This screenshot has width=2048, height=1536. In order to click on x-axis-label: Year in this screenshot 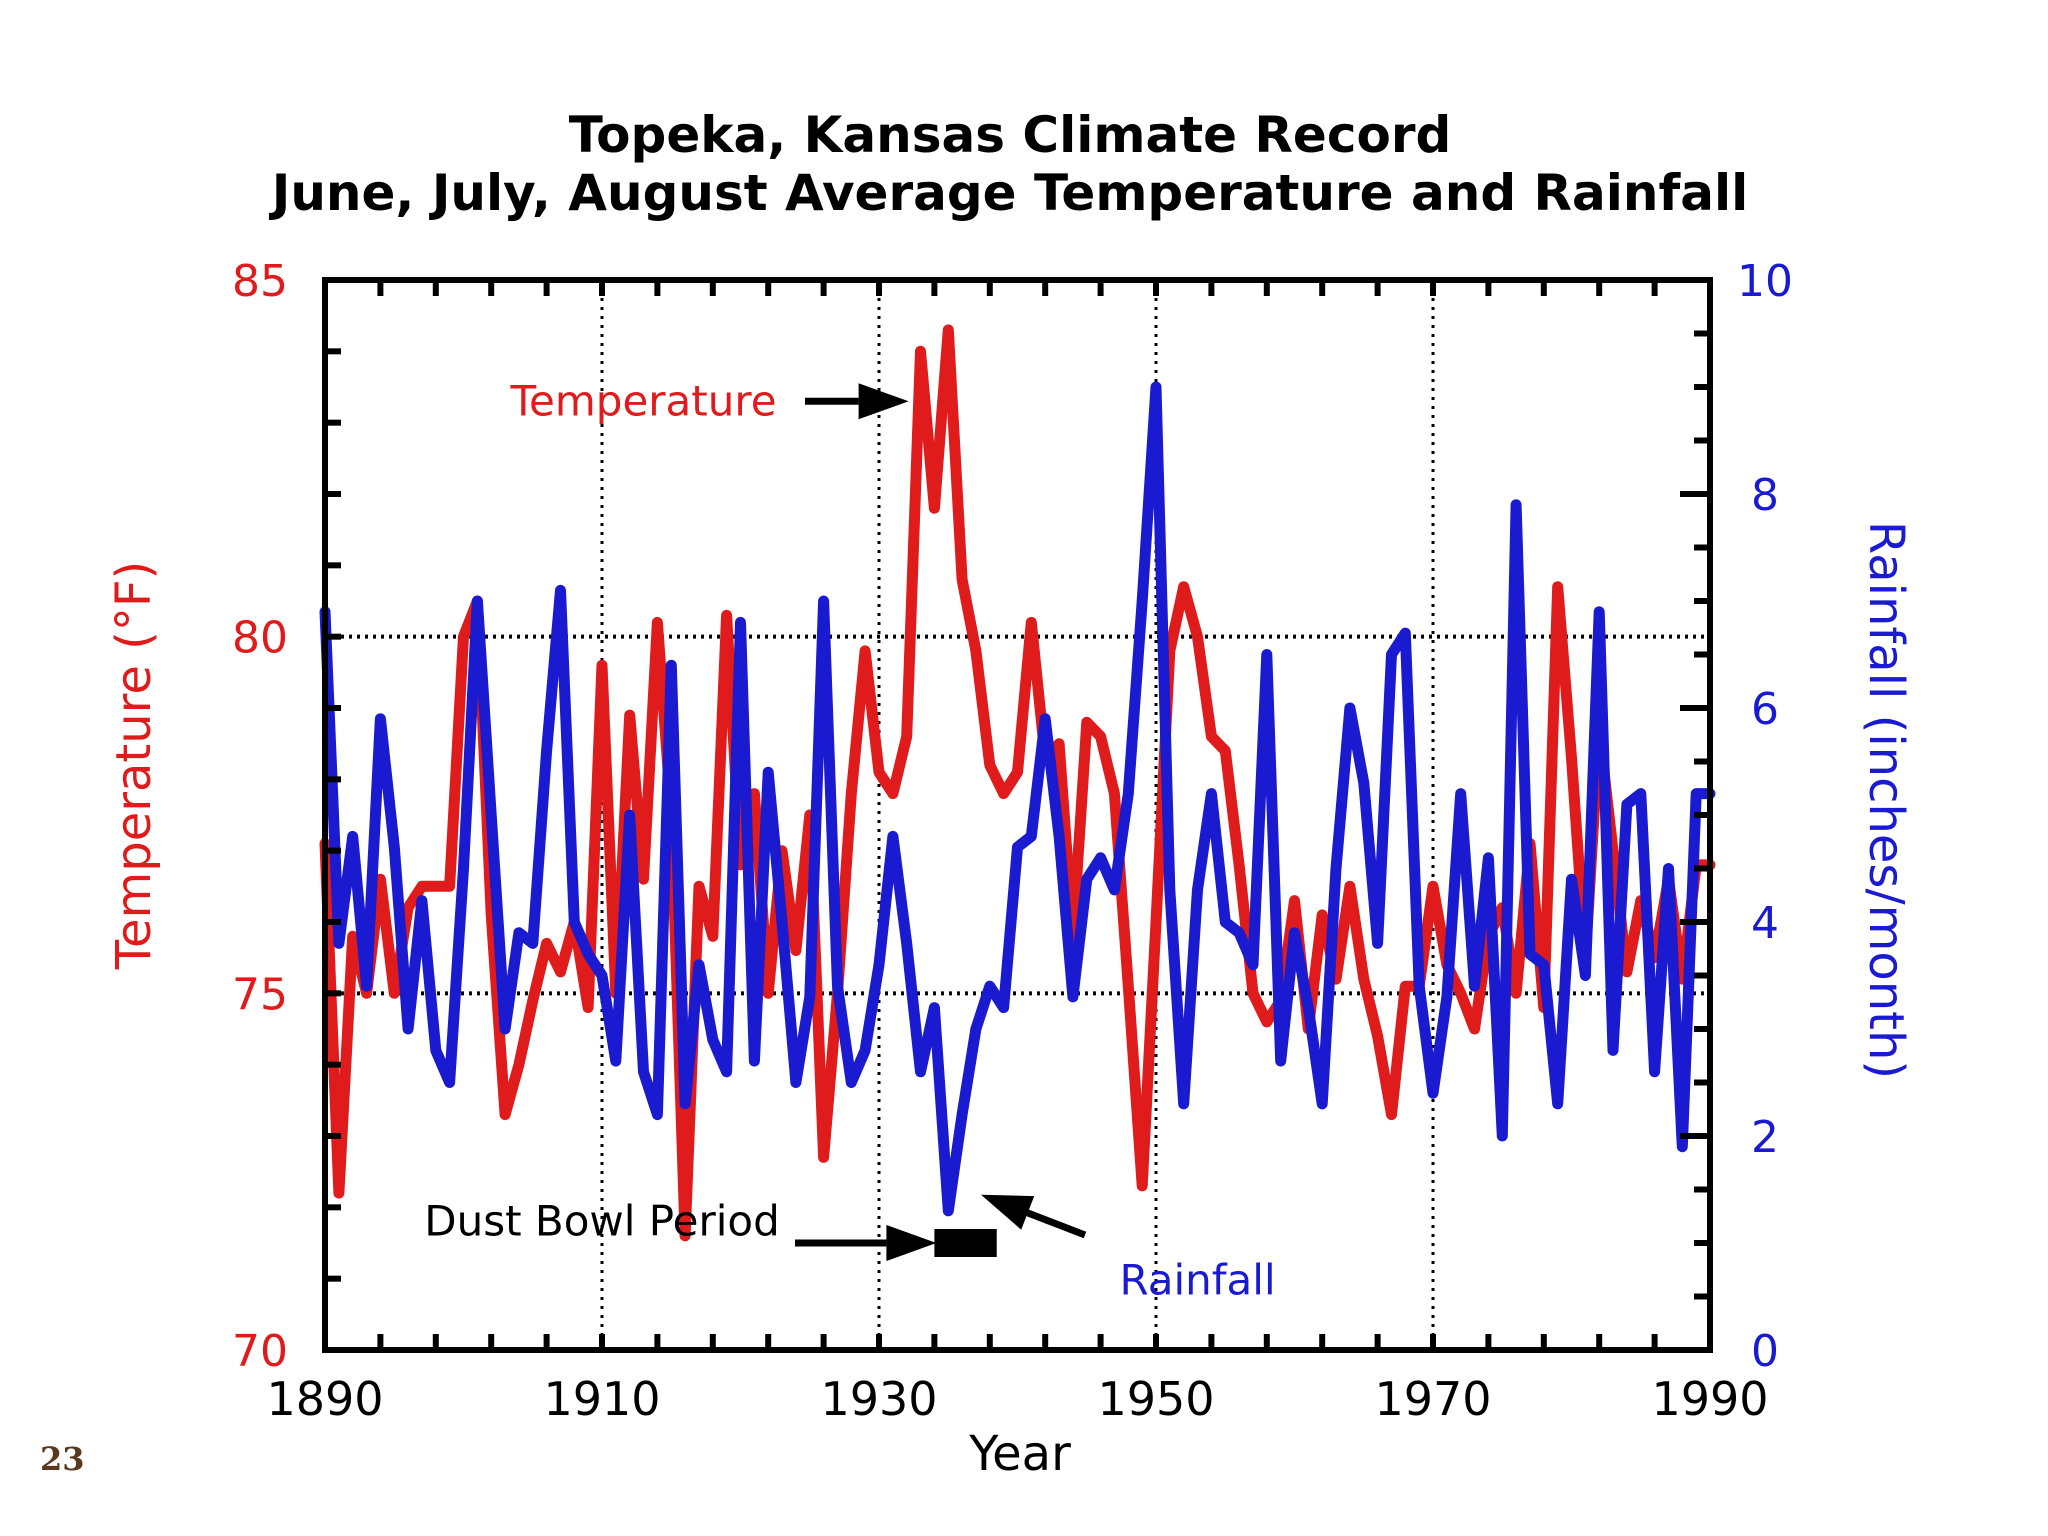, I will do `click(1019, 1454)`.